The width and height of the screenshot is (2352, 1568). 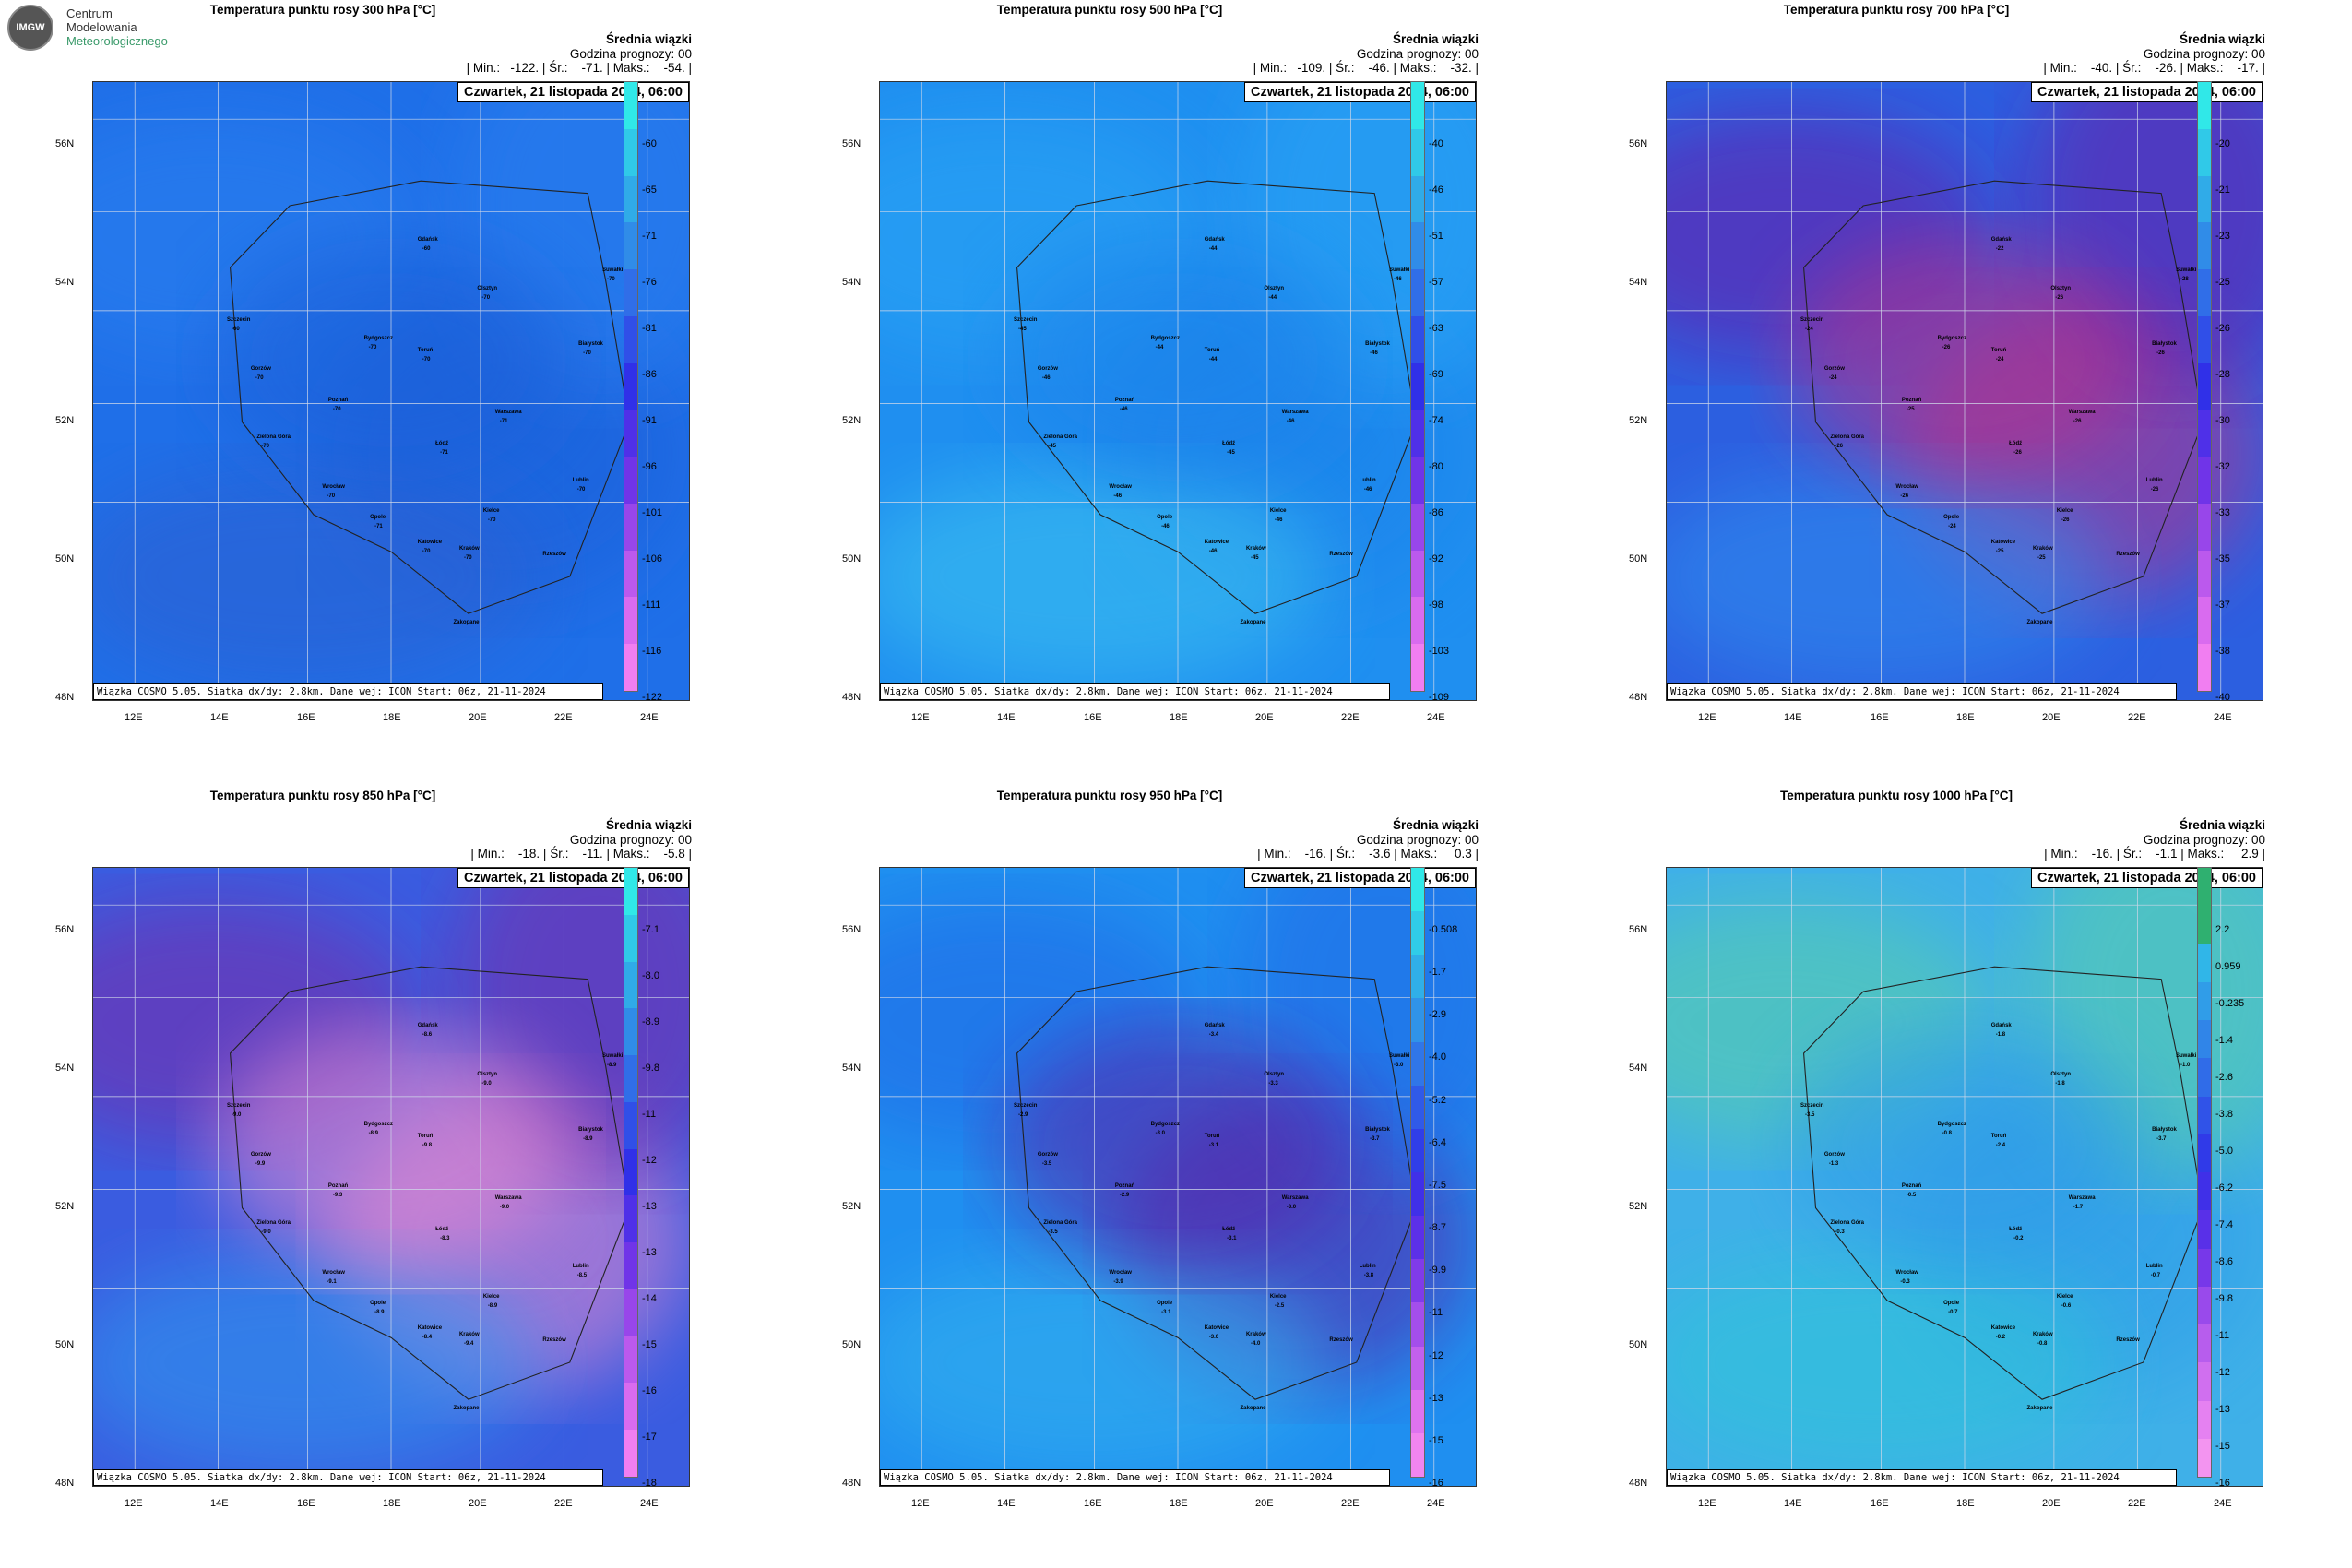 What do you see at coordinates (649, 143) in the screenshot?
I see `colorbar-label: -60` at bounding box center [649, 143].